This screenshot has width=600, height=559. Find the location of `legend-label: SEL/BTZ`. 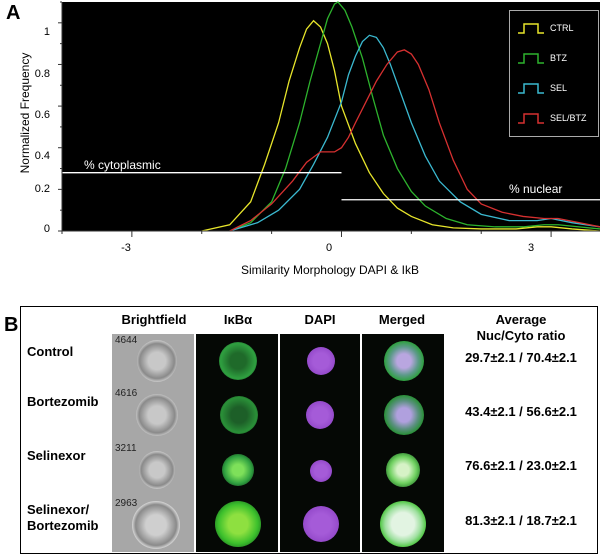

legend-label: SEL/BTZ is located at coordinates (568, 118).